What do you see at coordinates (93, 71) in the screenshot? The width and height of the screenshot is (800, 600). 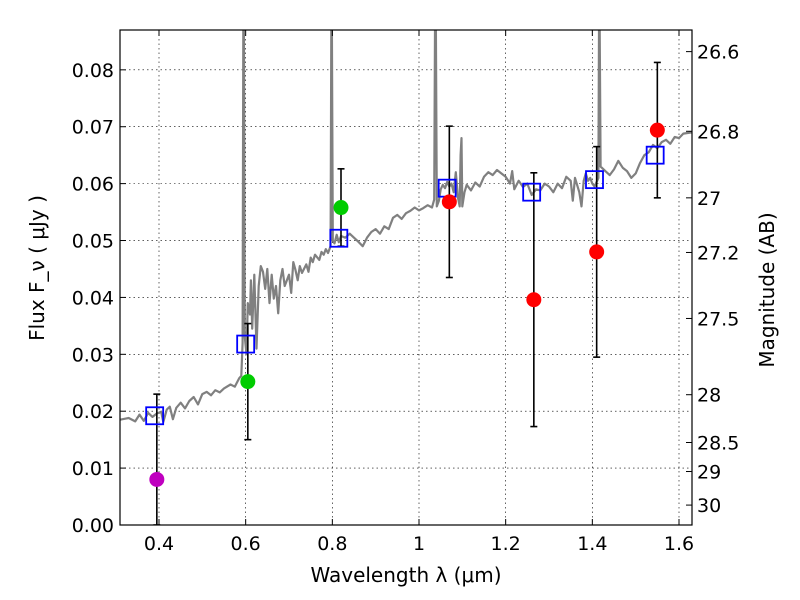 I see `y-tick-label: 0.08` at bounding box center [93, 71].